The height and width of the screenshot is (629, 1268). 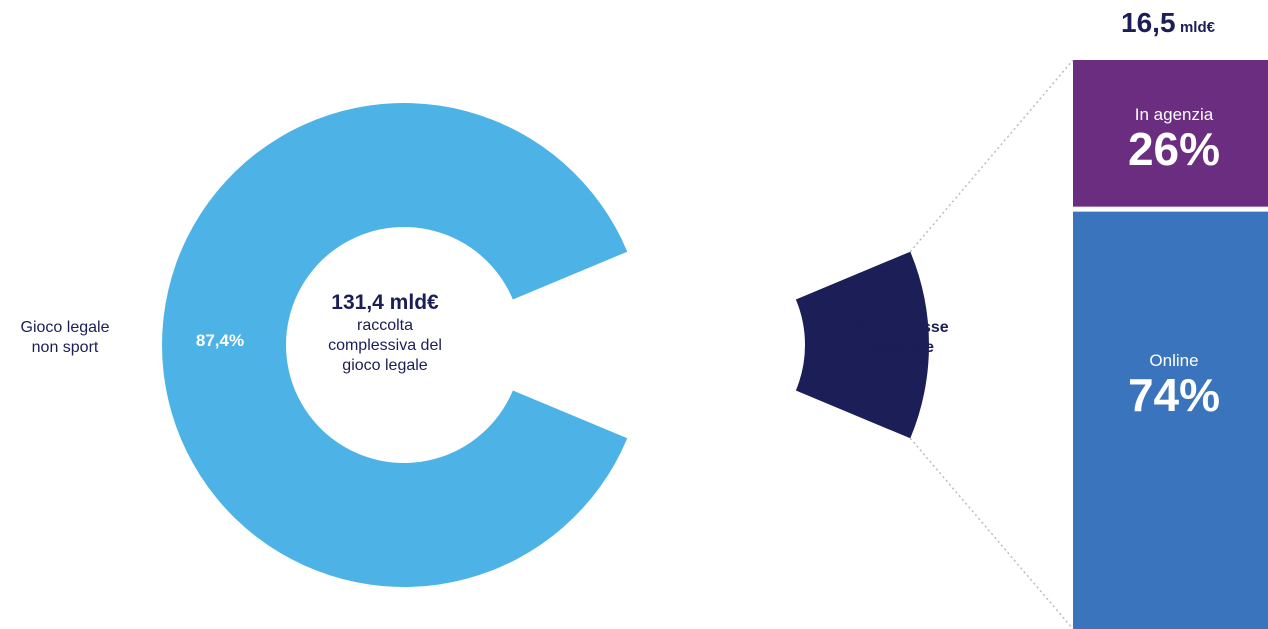 I want to click on breakdown-segment-online-value: 74%, so click(x=1174, y=395).